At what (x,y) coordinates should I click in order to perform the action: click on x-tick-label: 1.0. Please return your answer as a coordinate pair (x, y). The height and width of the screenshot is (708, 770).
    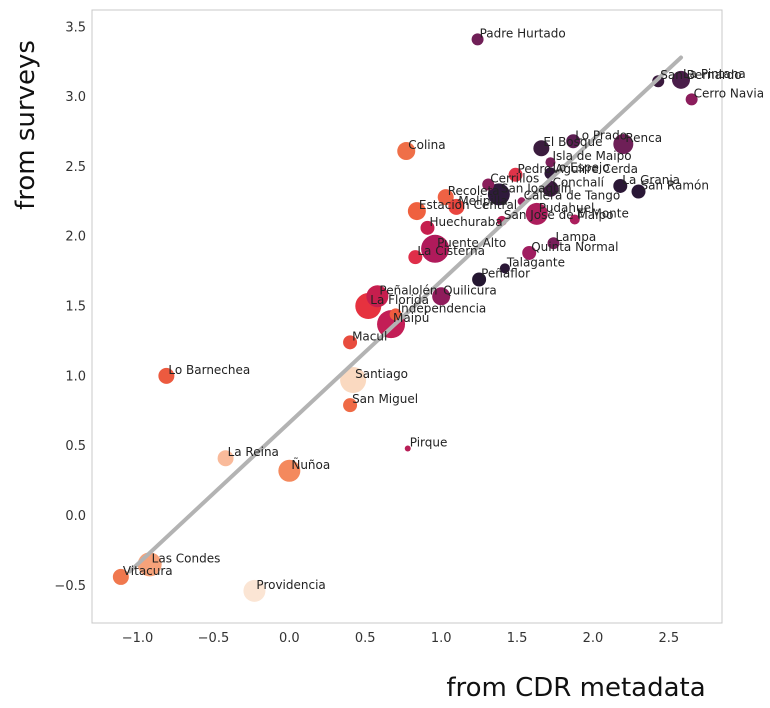
    Looking at the image, I should click on (441, 638).